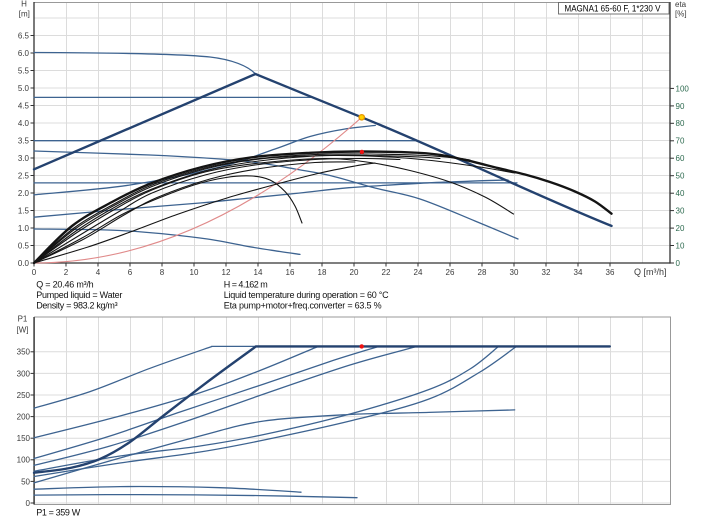  What do you see at coordinates (418, 272) in the screenshot?
I see `svg-text: 24` at bounding box center [418, 272].